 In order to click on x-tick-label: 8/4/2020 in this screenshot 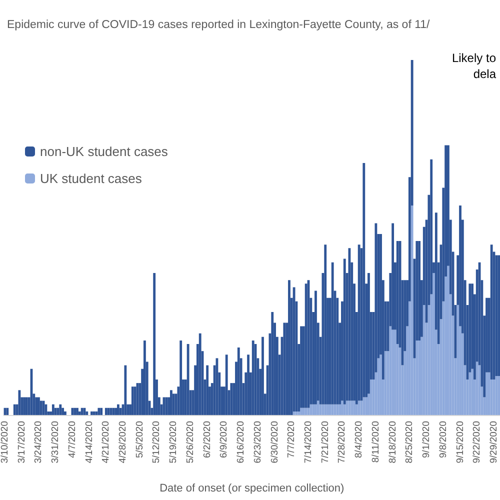, I will do `click(359, 439)`.